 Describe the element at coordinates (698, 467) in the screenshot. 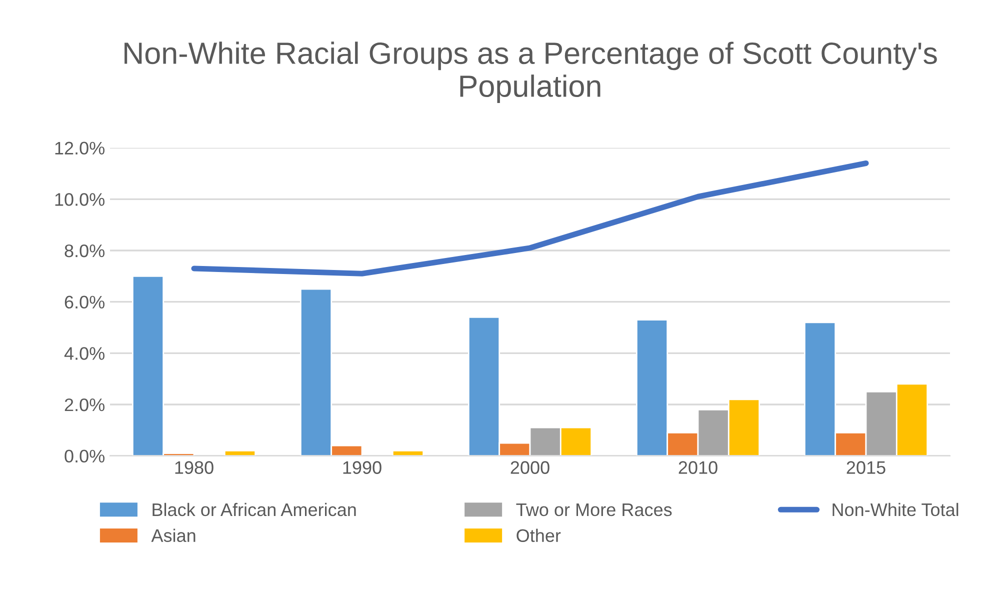

I see `x-tick-label: 2010` at that location.